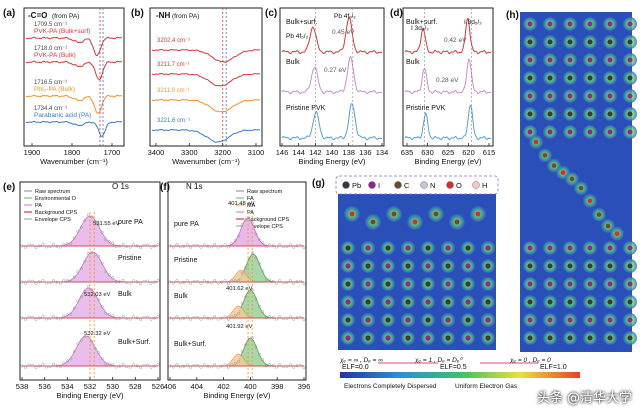 This screenshot has height=412, width=640. Describe the element at coordinates (268, 220) in the screenshot. I see `panel-f-legend-item: Background CPS` at that location.